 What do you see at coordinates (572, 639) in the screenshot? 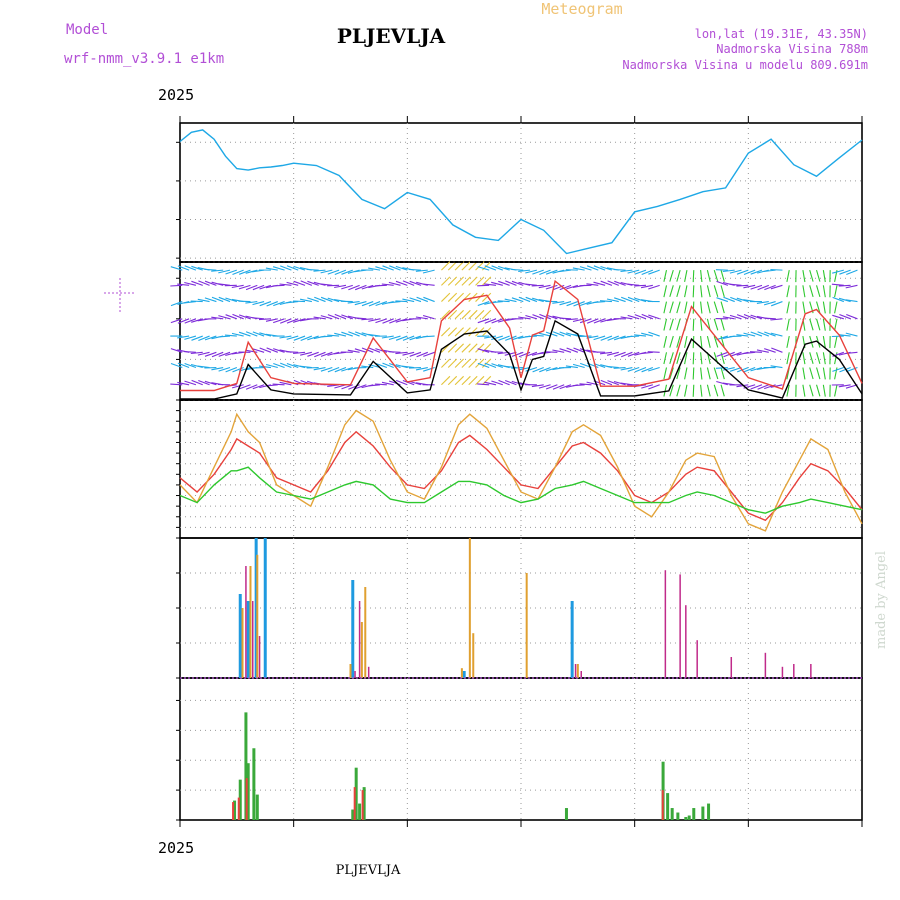
I see `high-cloud-bar` at bounding box center [572, 639].